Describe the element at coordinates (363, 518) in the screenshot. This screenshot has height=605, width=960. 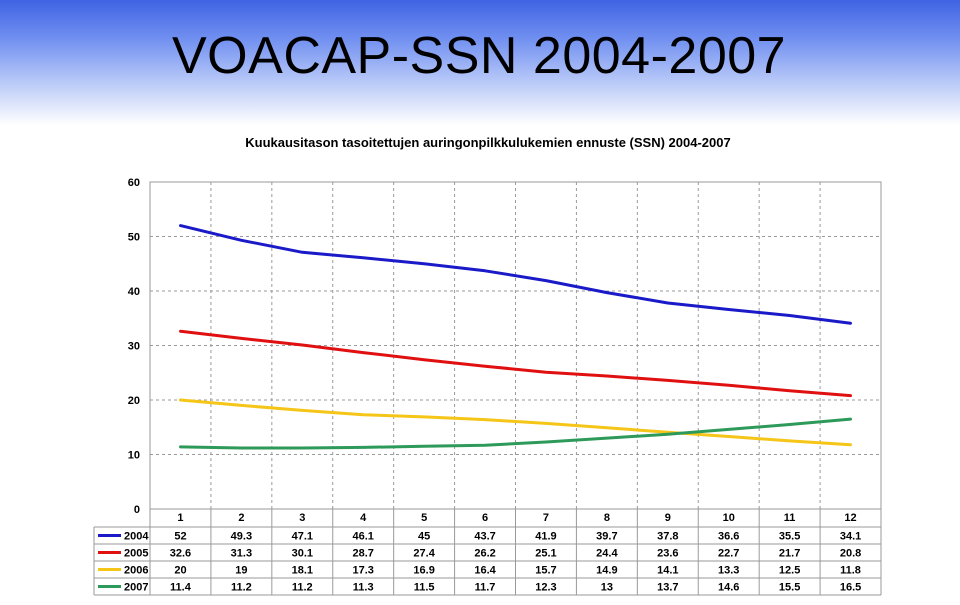
I see `x-tick-label: 4` at that location.